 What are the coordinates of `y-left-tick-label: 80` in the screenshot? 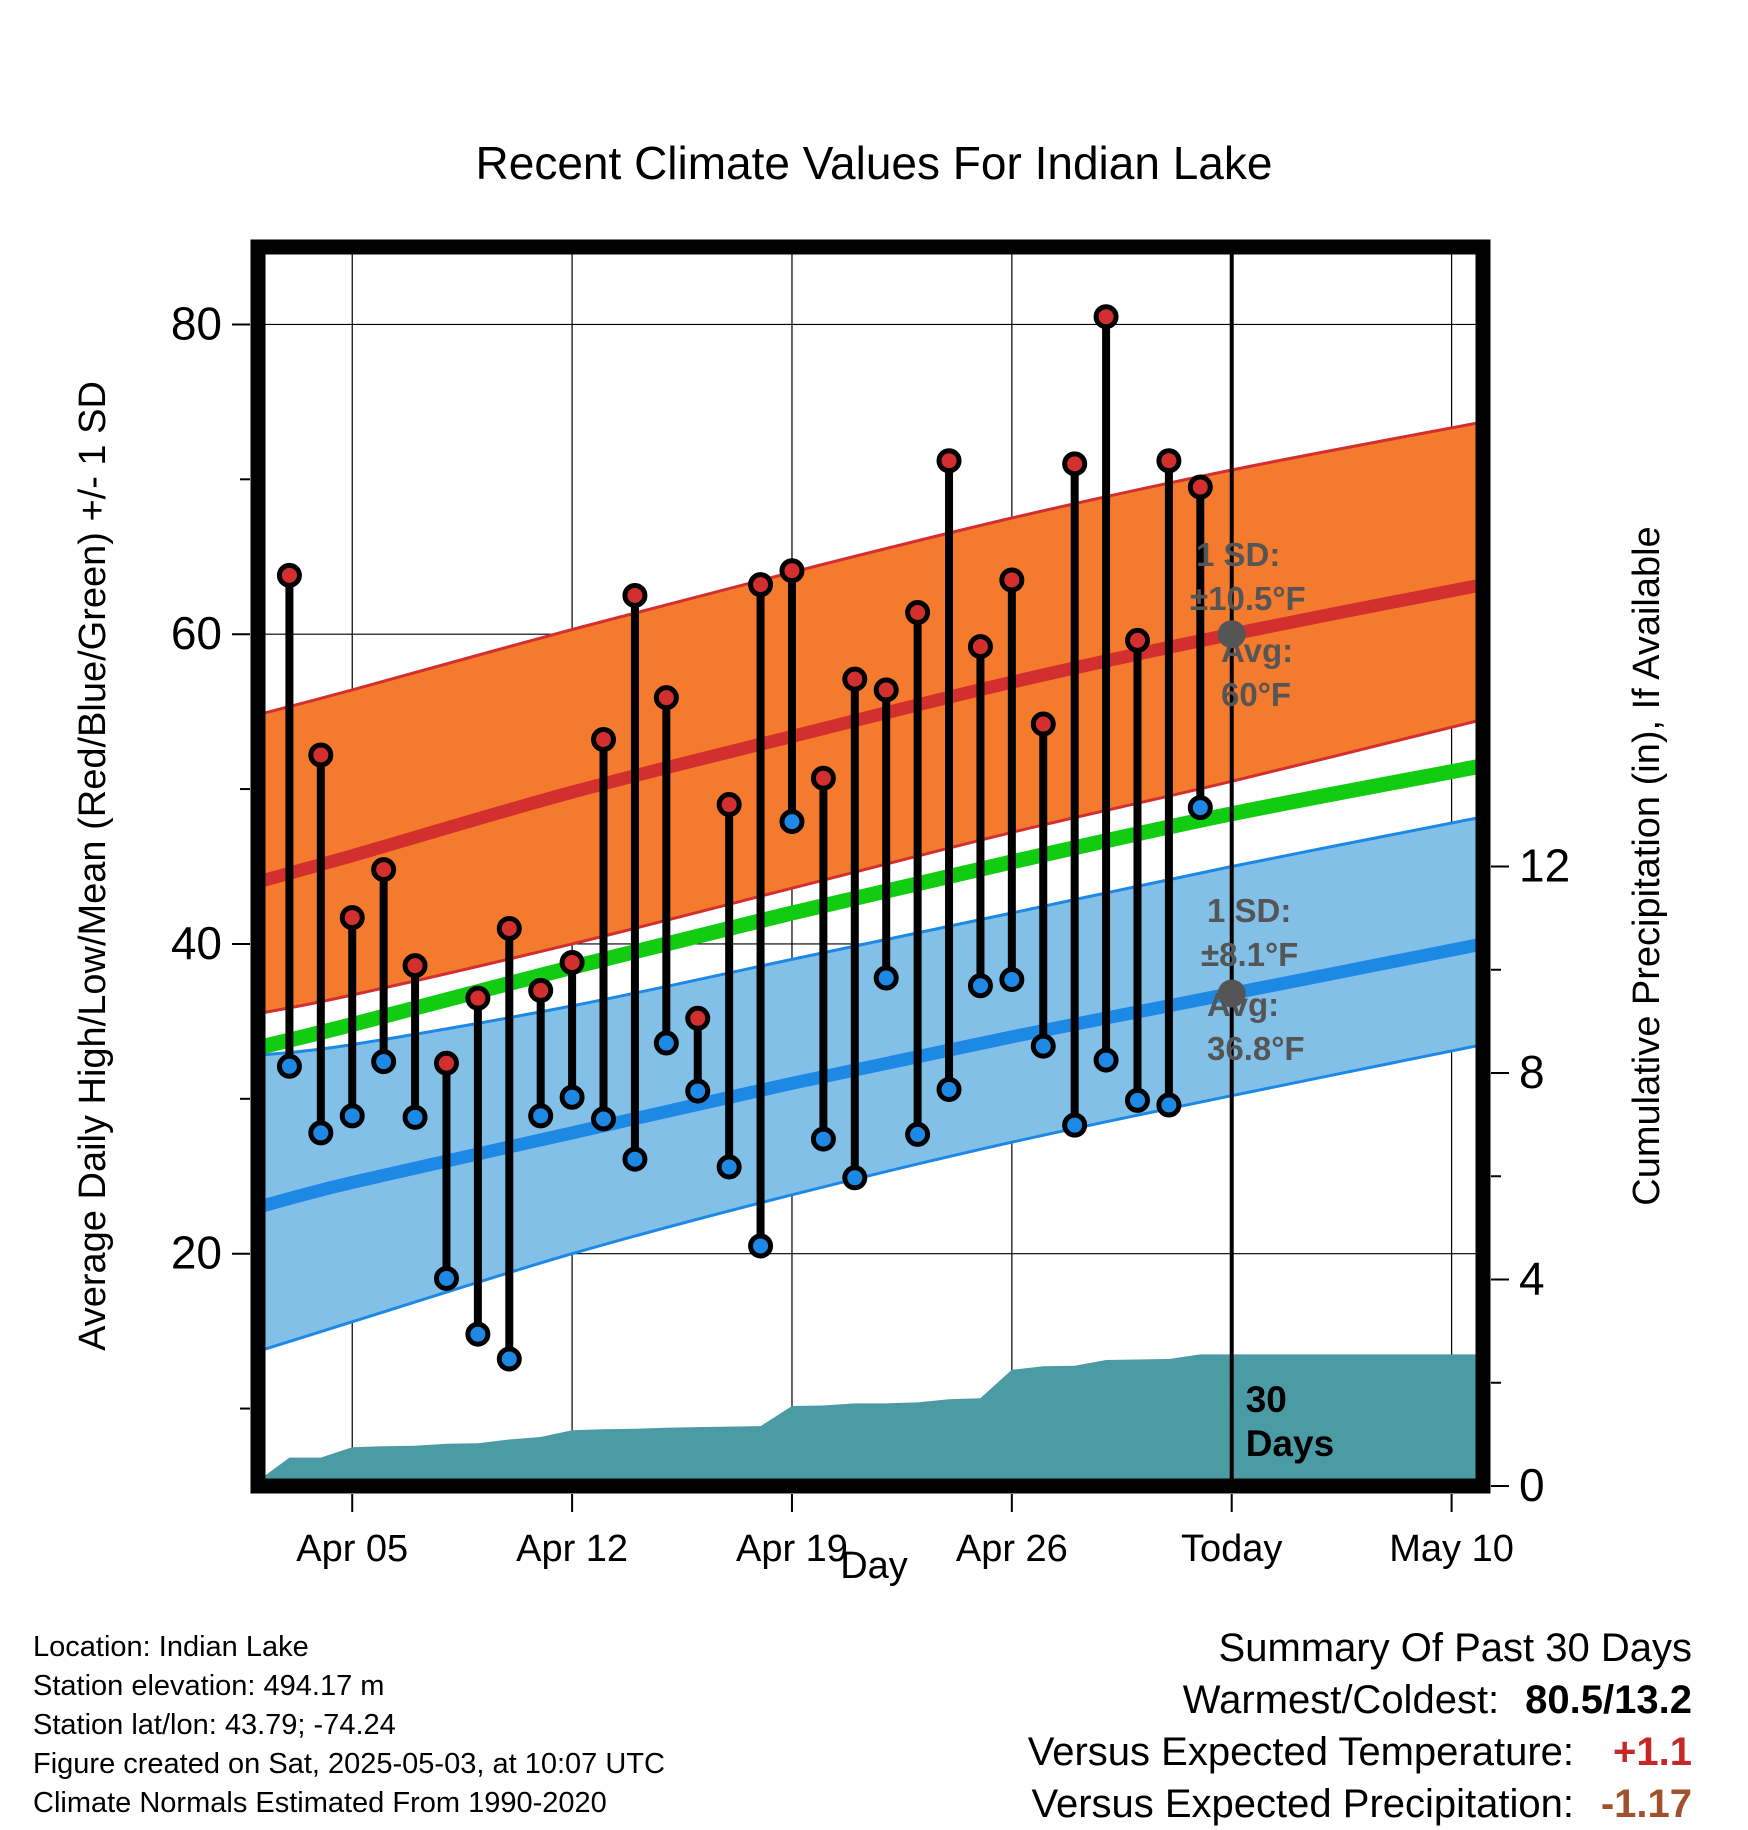 It's located at (196, 323).